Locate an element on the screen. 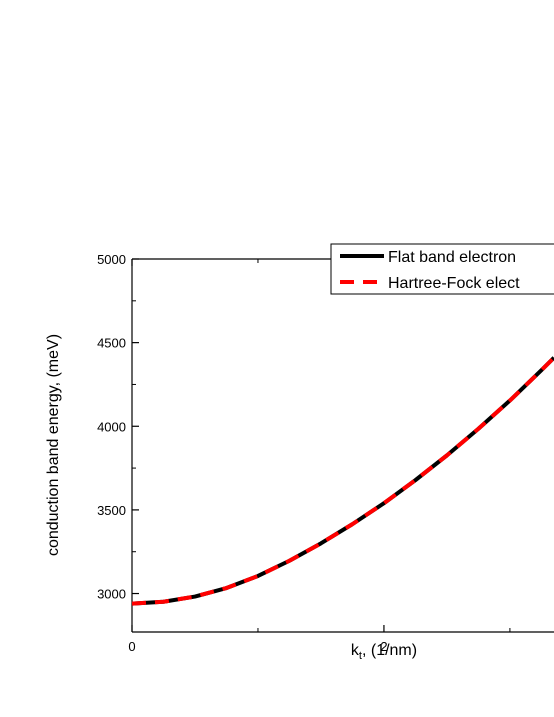 The width and height of the screenshot is (554, 717). x-axis-title-rest: , (1/nm) is located at coordinates (389, 650).